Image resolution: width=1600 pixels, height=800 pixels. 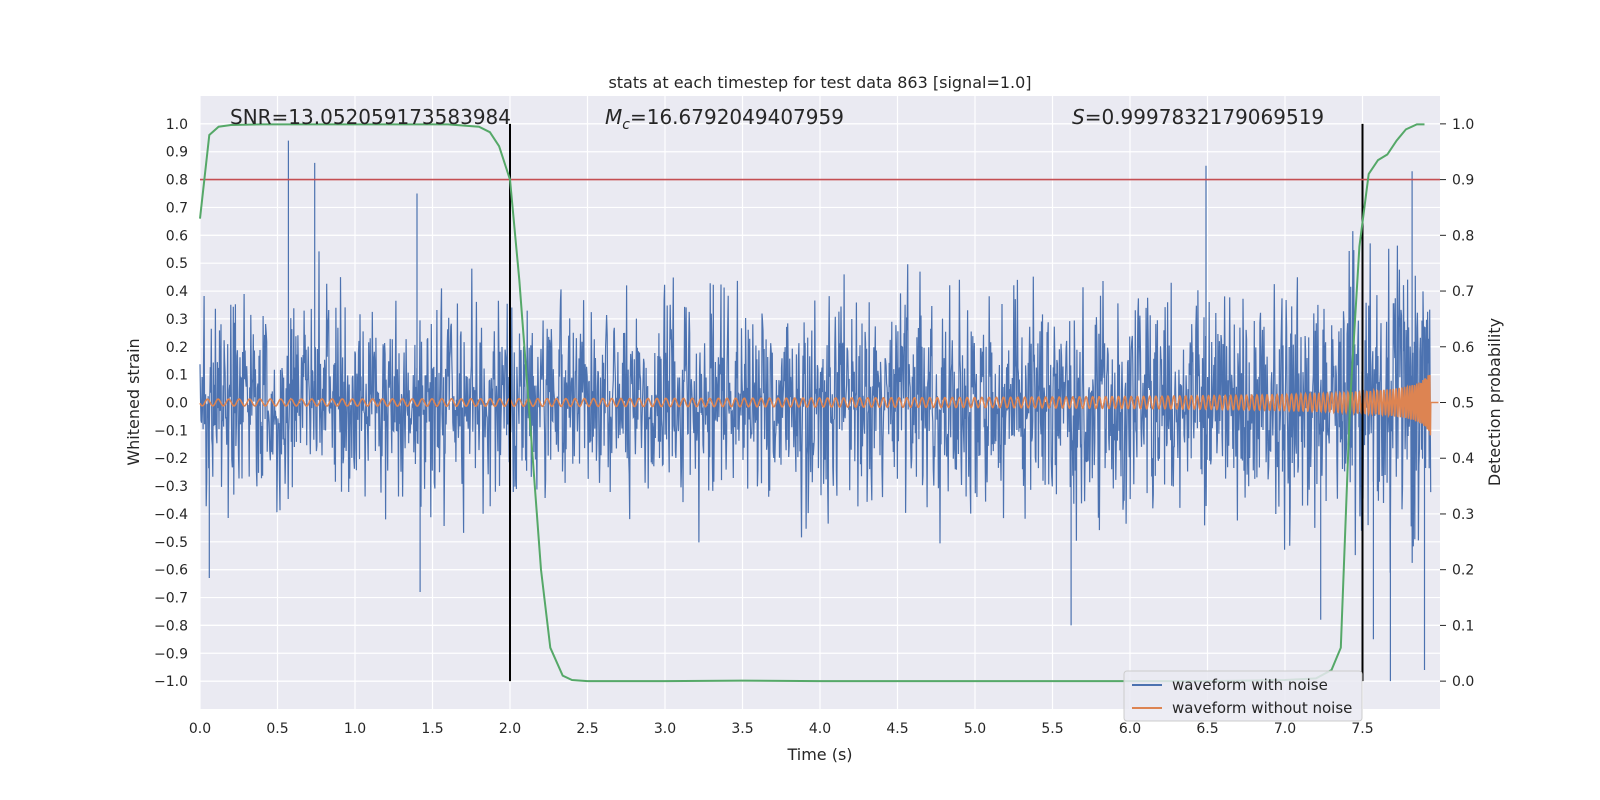 I want to click on y2-tick-label: 0.9, so click(x=1463, y=181).